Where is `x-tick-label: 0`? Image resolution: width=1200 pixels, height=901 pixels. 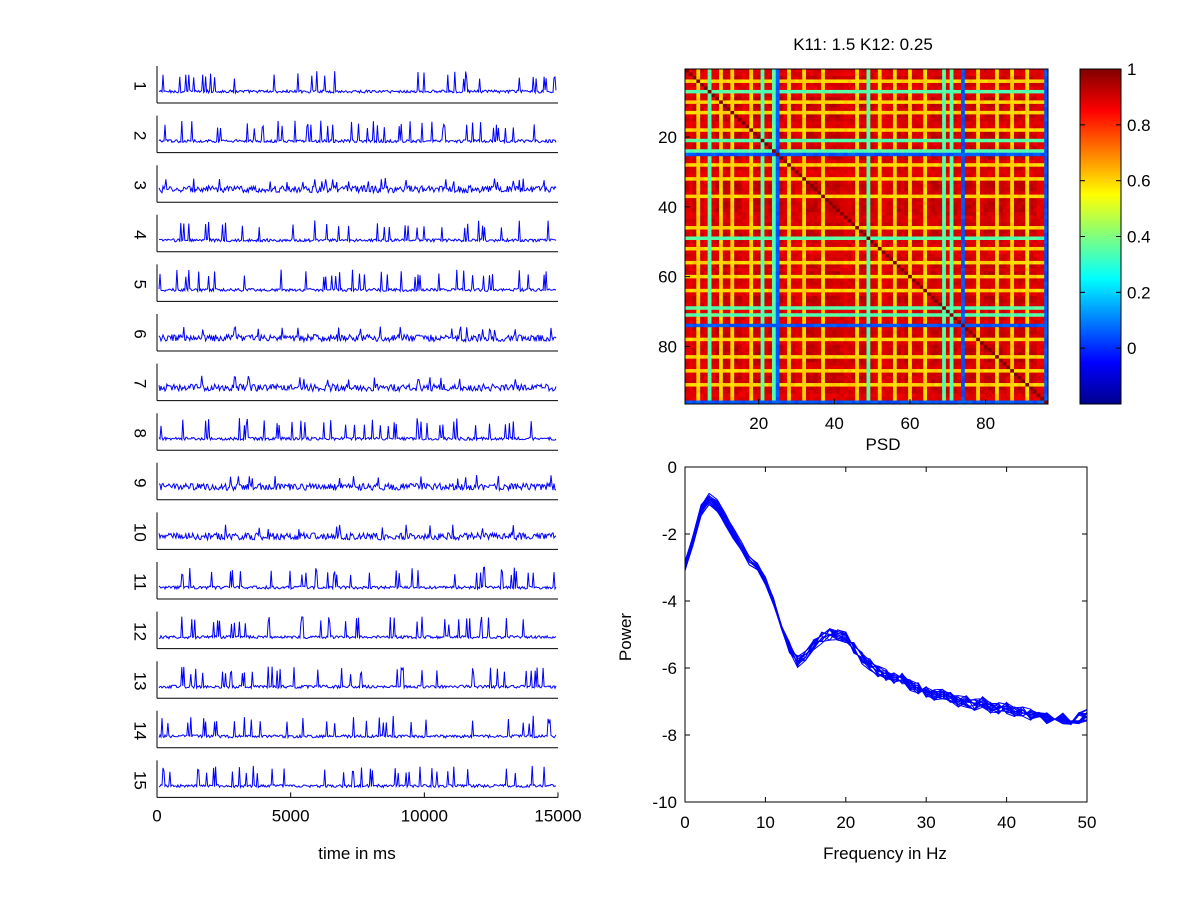
x-tick-label: 0 is located at coordinates (156, 815).